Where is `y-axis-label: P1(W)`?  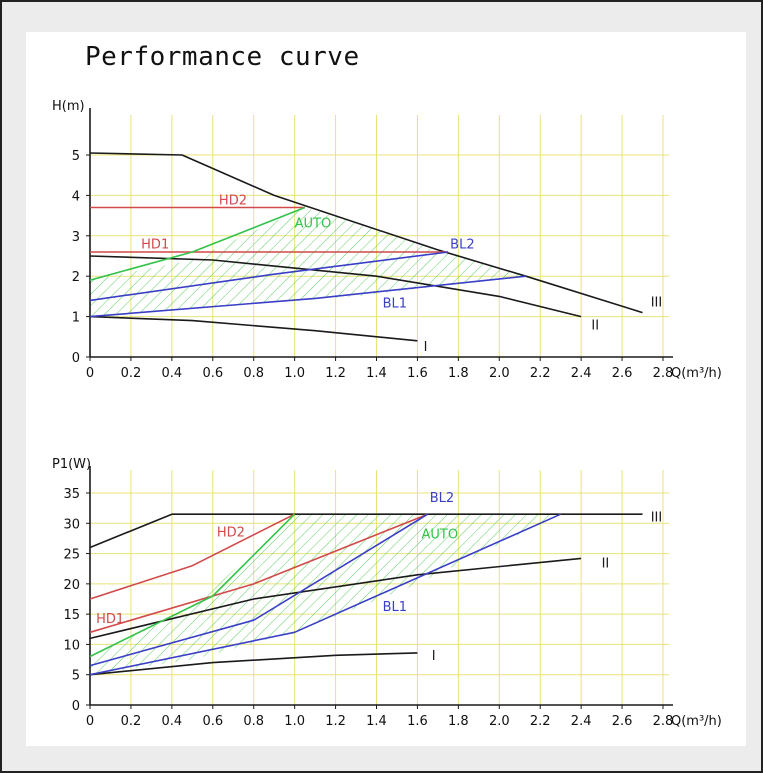 y-axis-label: P1(W) is located at coordinates (71, 464).